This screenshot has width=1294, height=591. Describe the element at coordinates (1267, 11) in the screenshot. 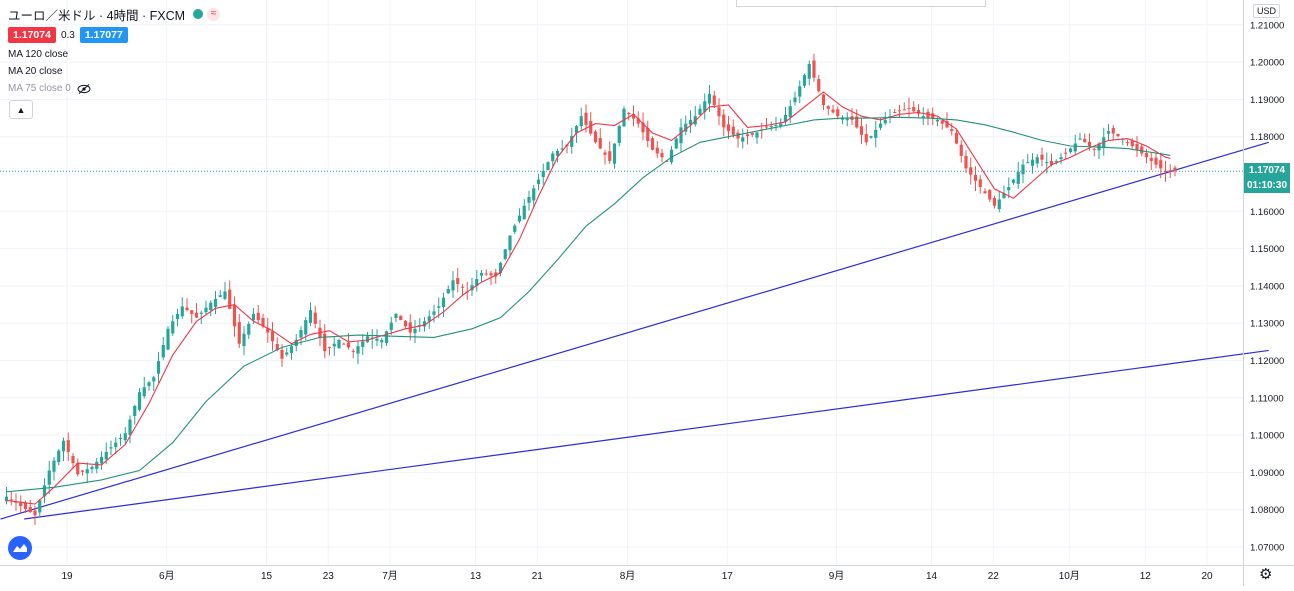

I see `currency-badge: USD` at that location.